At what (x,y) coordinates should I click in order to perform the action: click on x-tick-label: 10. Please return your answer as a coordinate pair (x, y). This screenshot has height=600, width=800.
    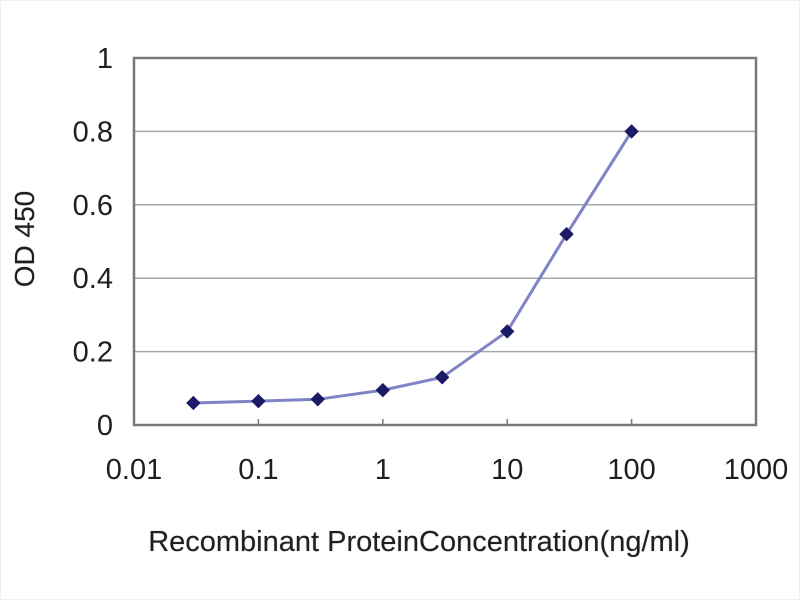
    Looking at the image, I should click on (507, 470).